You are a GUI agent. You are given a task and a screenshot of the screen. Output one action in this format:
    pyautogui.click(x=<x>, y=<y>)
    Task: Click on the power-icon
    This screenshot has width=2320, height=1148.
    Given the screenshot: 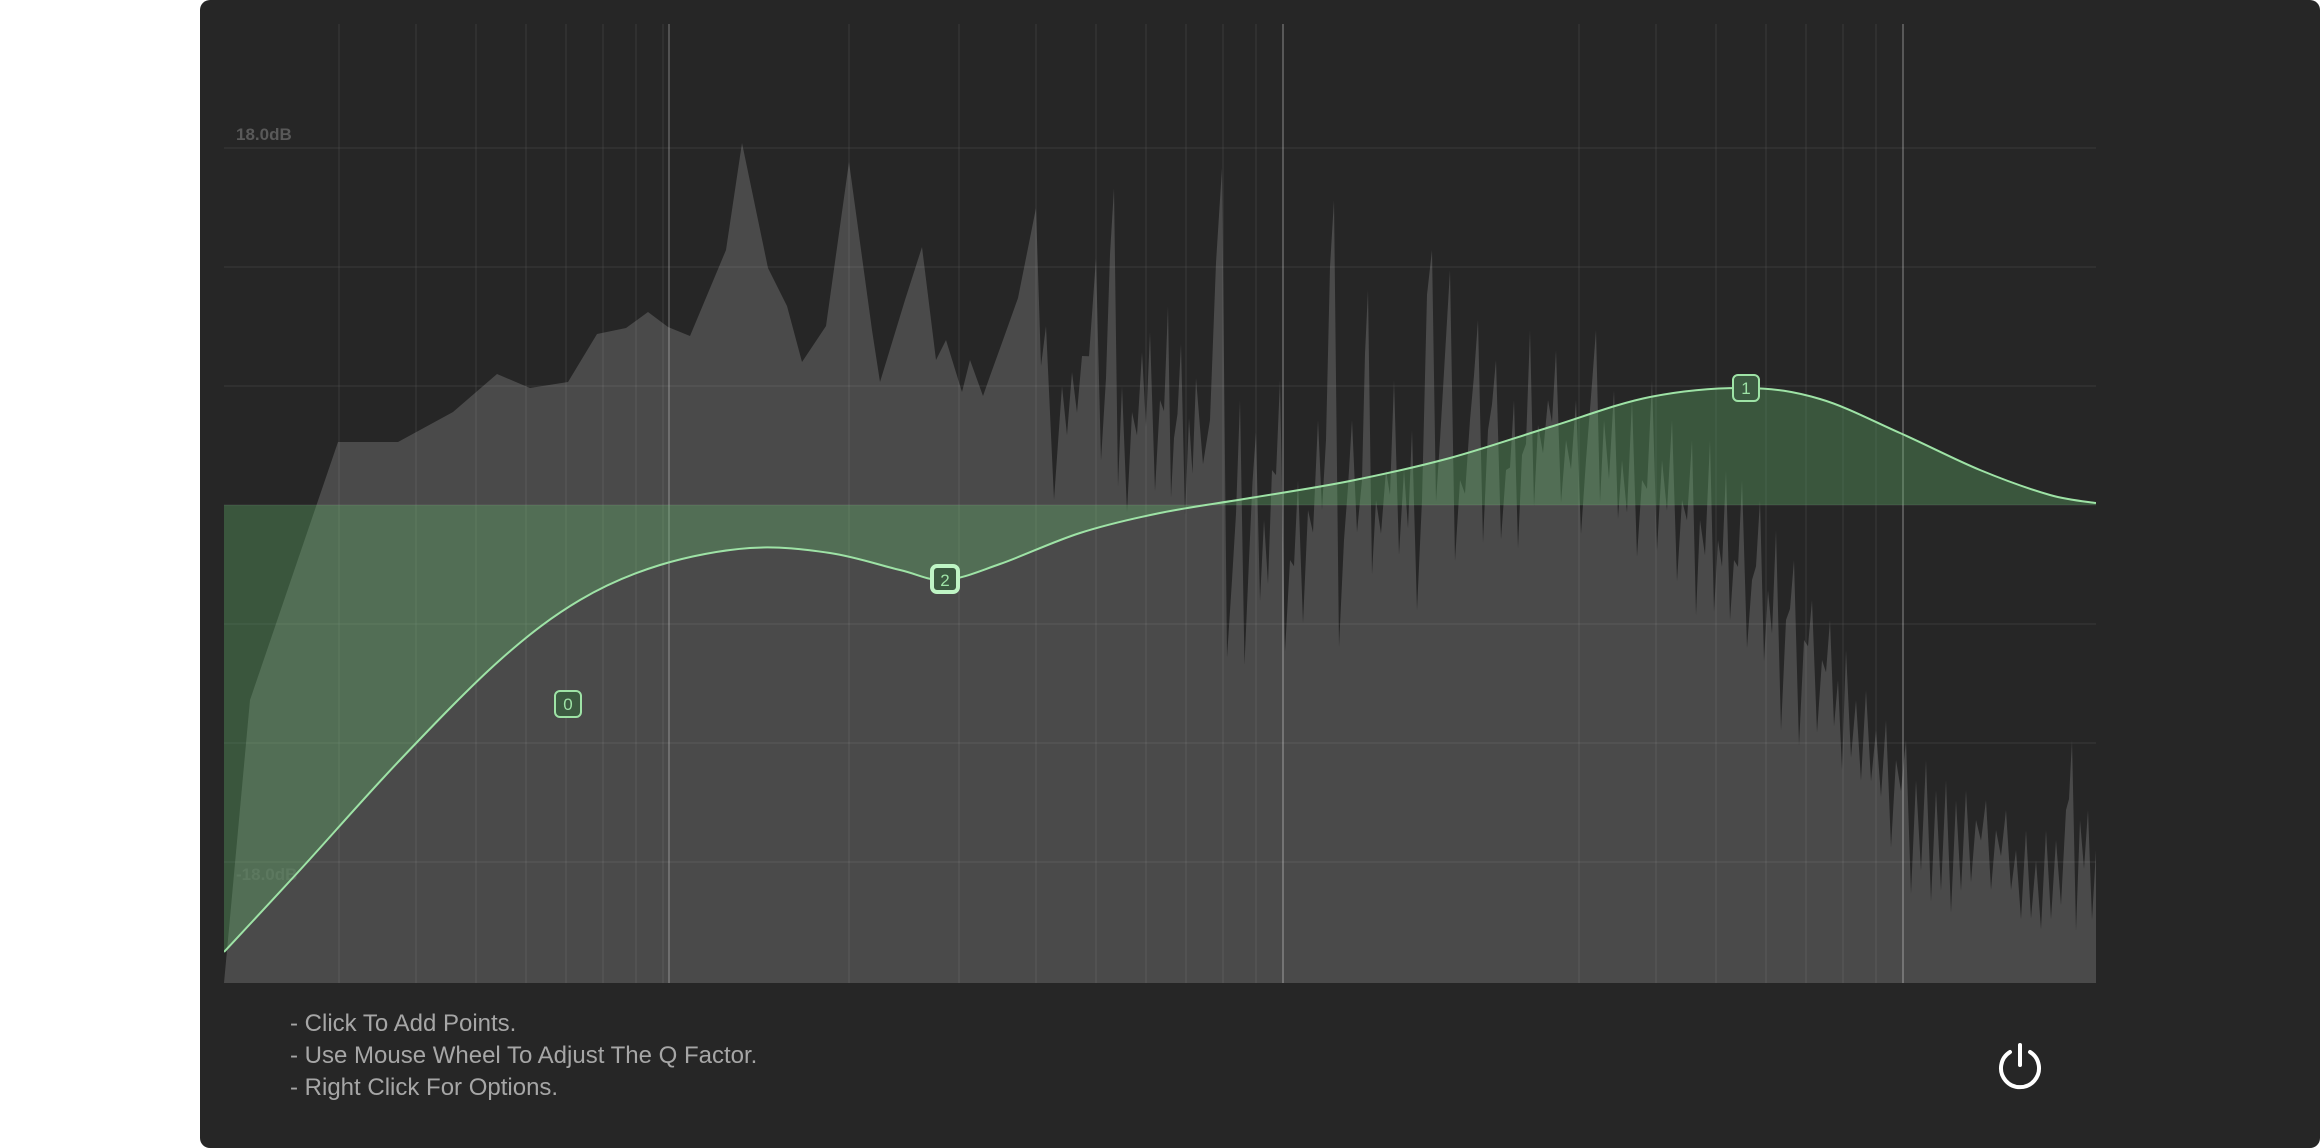 What is the action you would take?
    pyautogui.click(x=2020, y=1066)
    